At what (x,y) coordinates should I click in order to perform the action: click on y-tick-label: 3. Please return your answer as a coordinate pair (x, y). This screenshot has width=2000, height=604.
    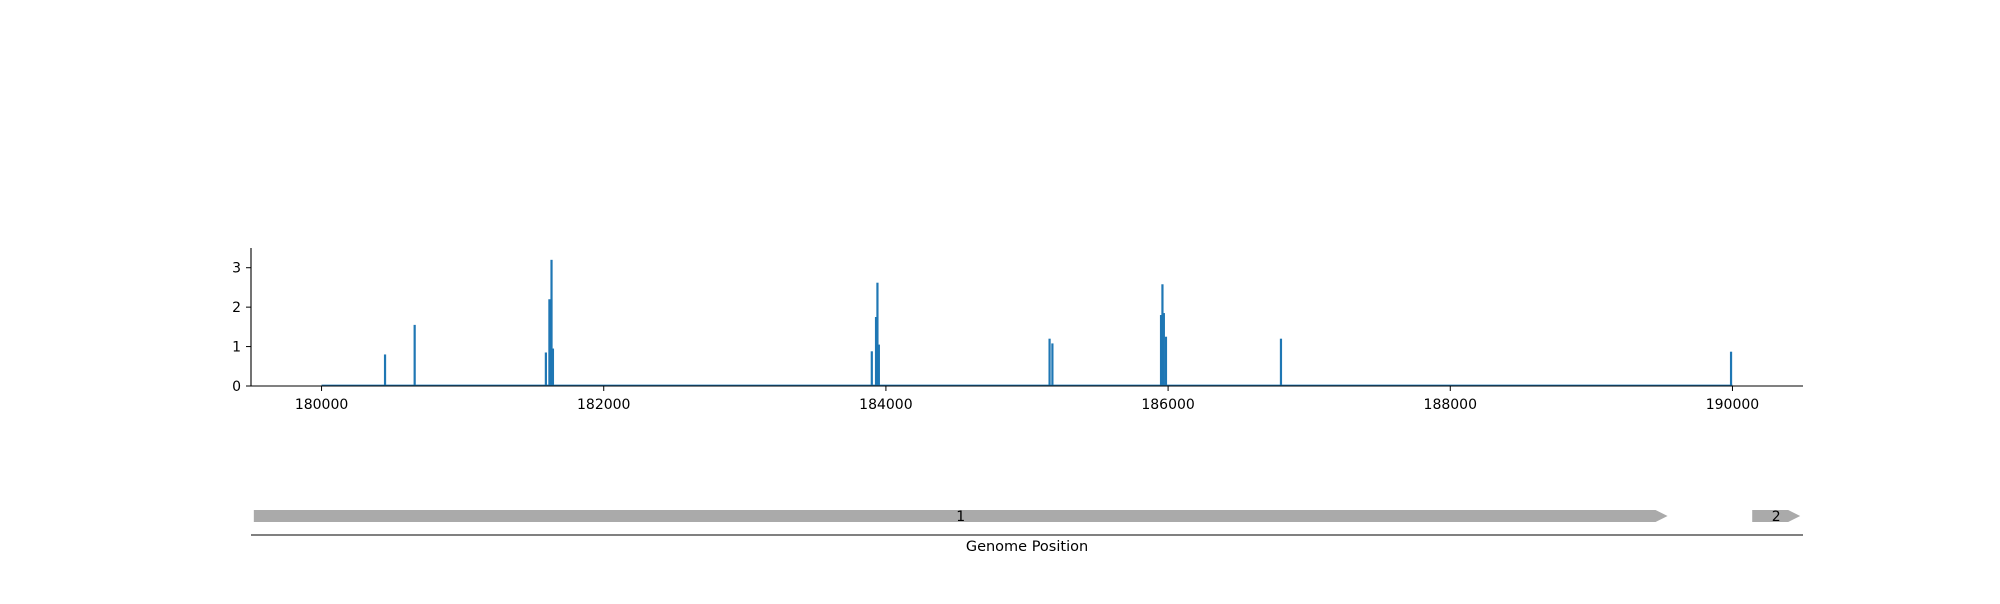
    Looking at the image, I should click on (236, 269).